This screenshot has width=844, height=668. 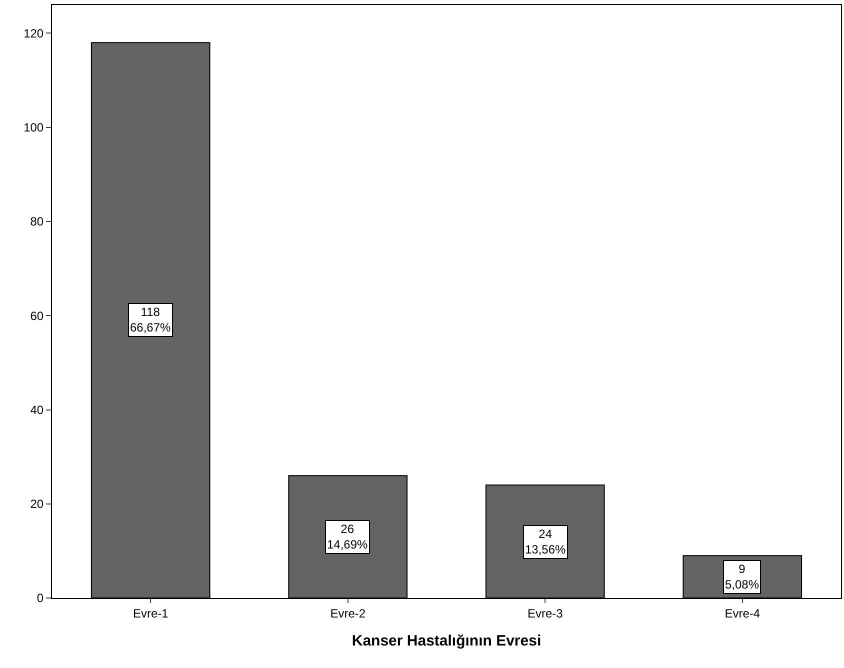 I want to click on y-tick-label: 80, so click(x=37, y=221).